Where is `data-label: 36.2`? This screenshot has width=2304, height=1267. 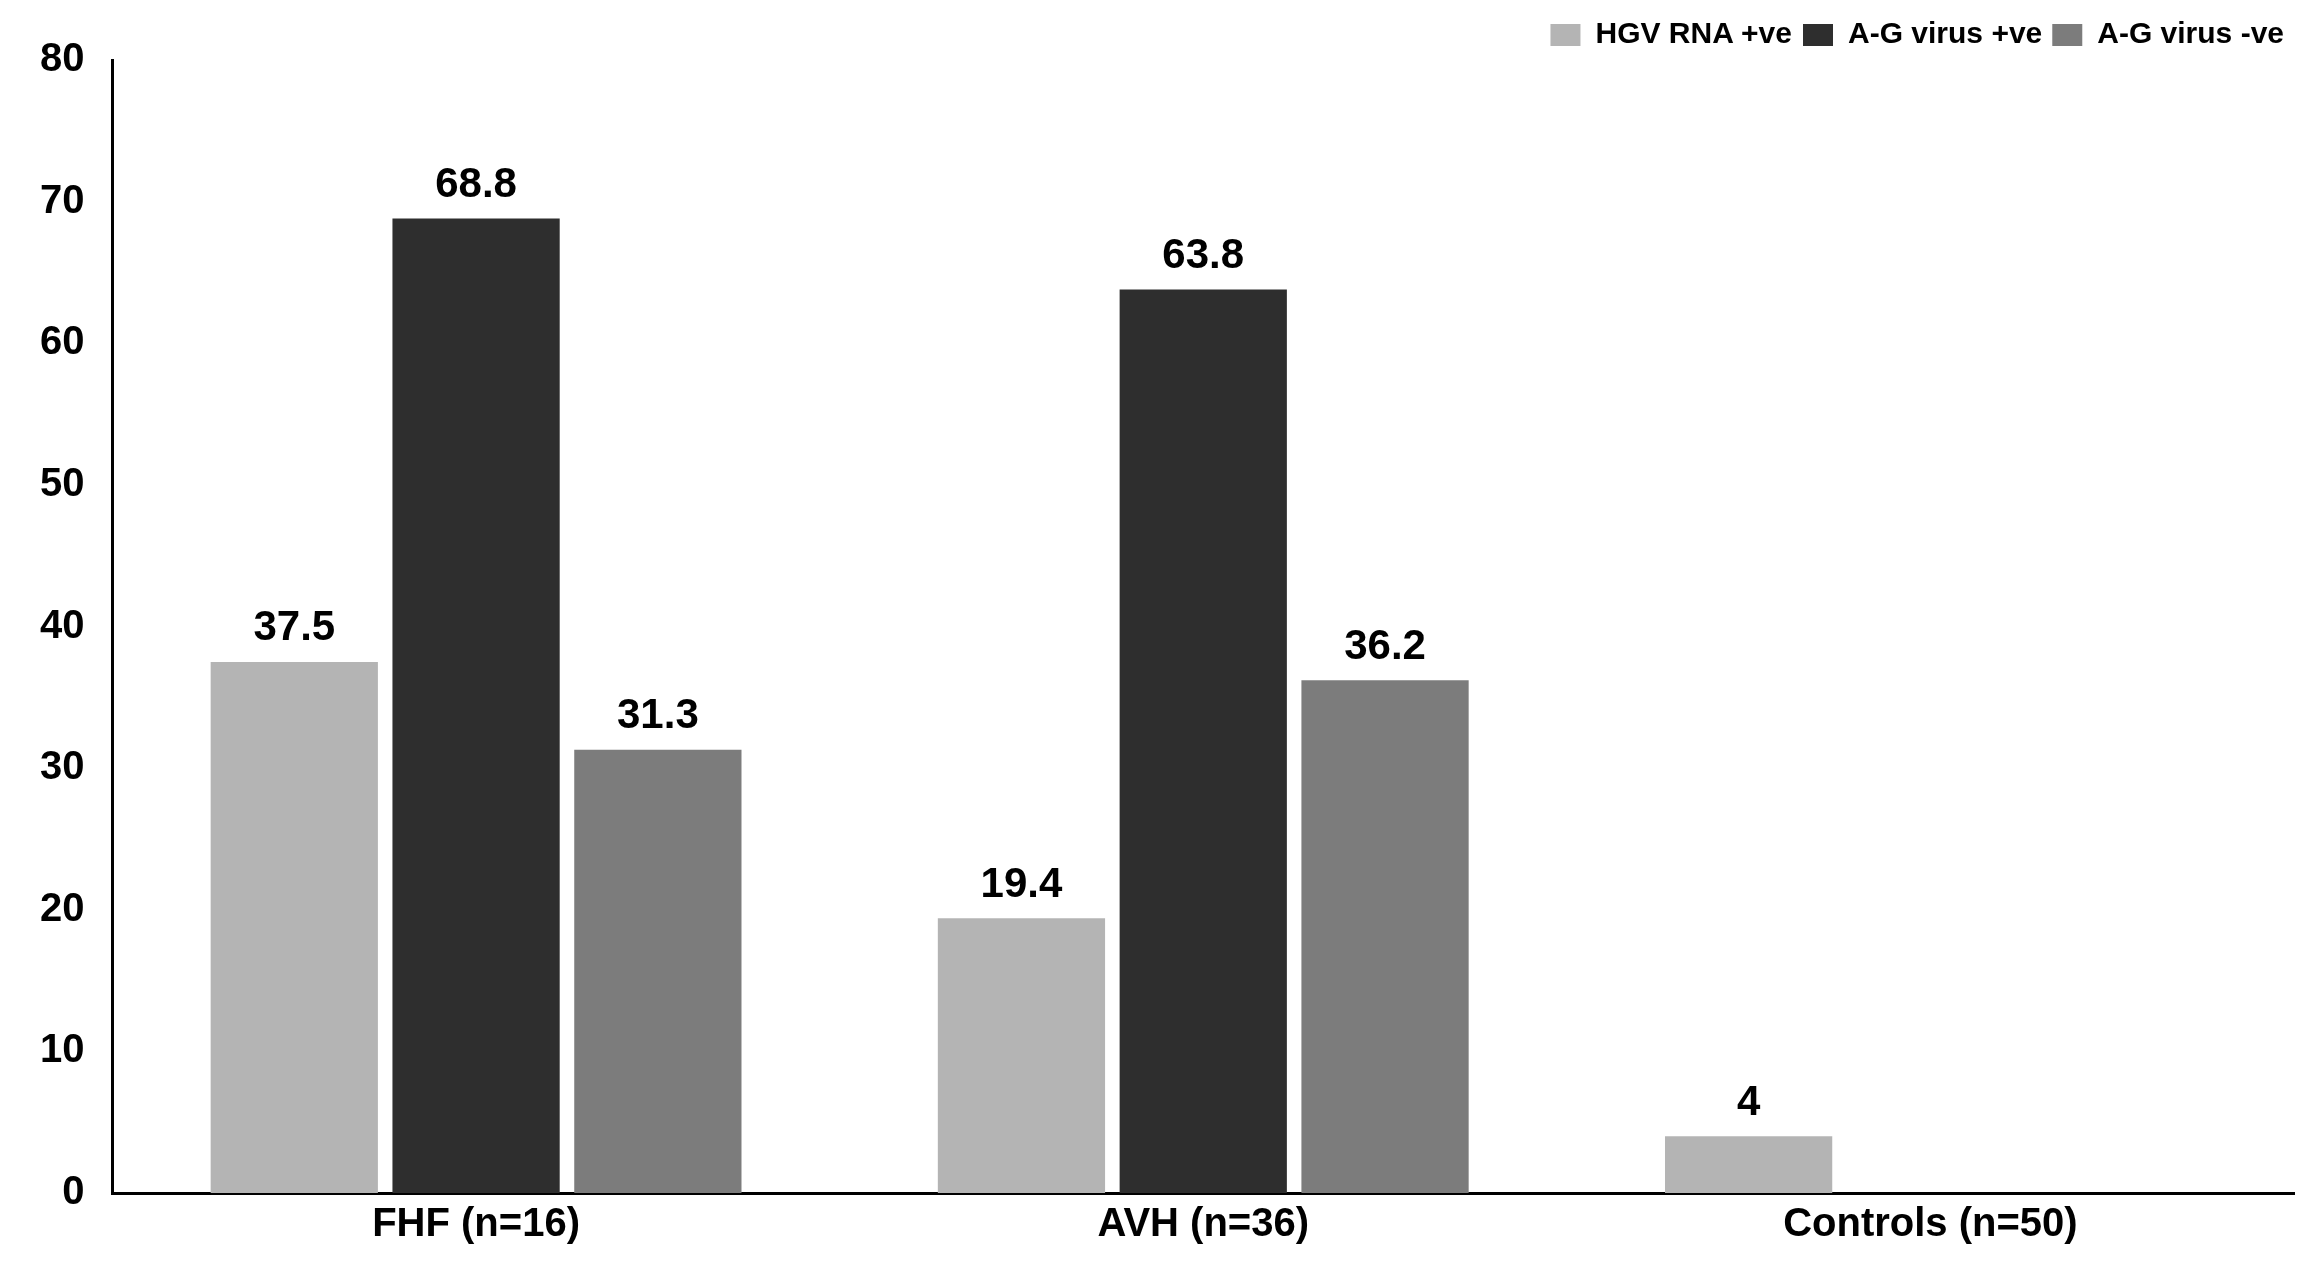
data-label: 36.2 is located at coordinates (1385, 644).